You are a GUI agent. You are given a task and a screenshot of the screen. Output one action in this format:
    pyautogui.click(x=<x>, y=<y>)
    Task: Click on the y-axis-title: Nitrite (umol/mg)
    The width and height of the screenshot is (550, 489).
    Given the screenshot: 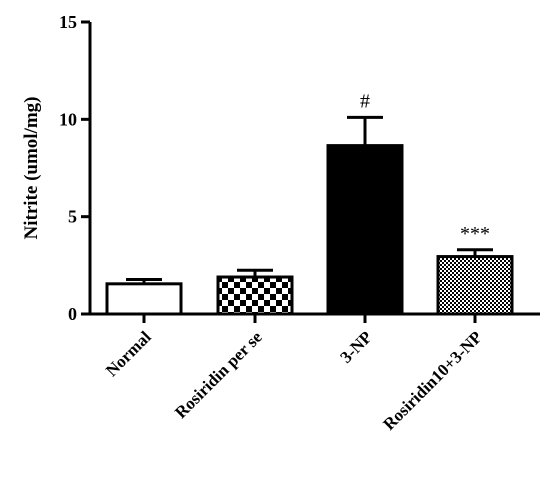 What is the action you would take?
    pyautogui.click(x=31, y=168)
    